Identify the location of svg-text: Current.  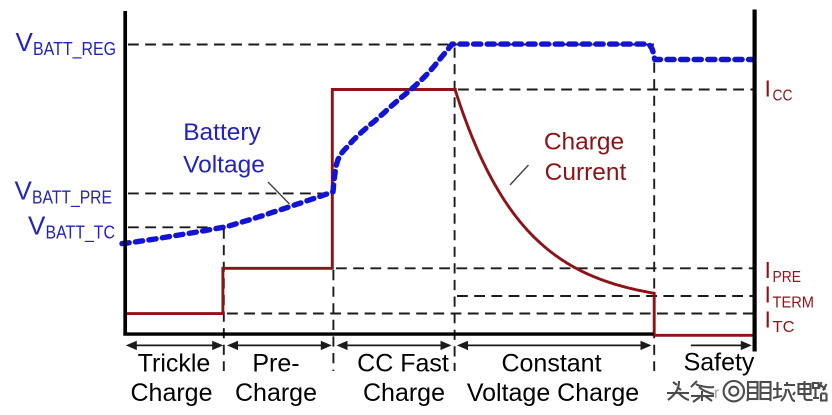
(586, 172).